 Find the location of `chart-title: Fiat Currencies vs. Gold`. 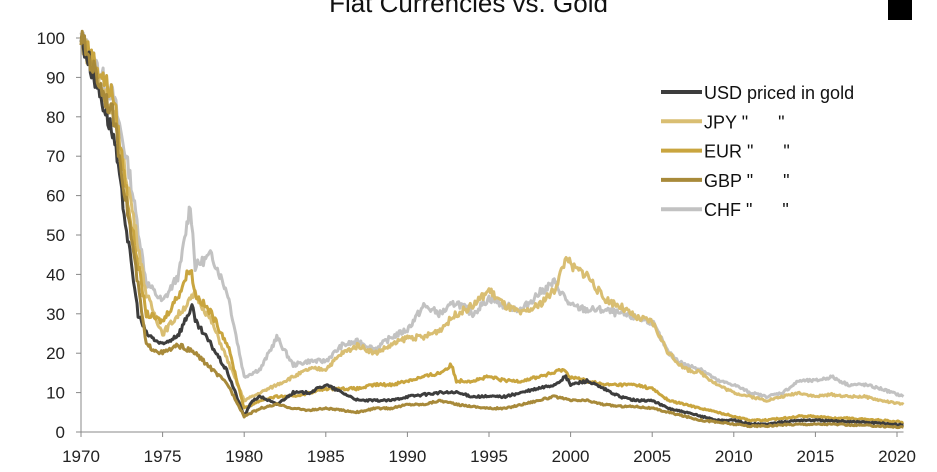

chart-title: Fiat Currencies vs. Gold is located at coordinates (468, 9).